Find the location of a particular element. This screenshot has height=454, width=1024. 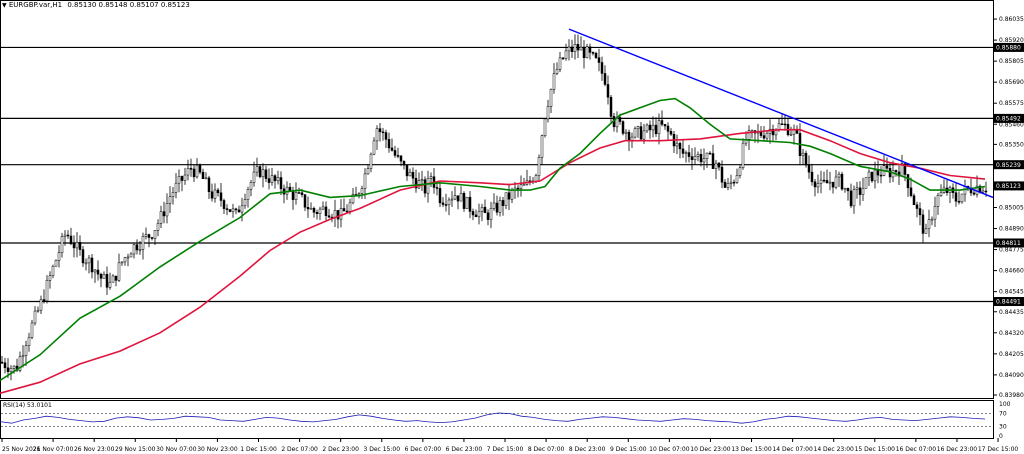

y-tick-label: 0.85005 is located at coordinates (1011, 207).